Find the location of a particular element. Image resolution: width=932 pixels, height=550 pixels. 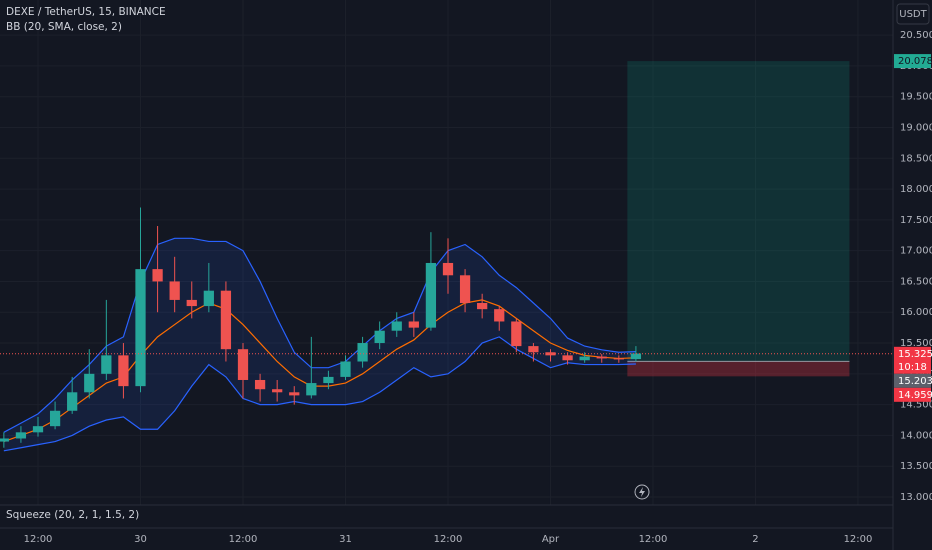

indicator-legend: BB (20, SMA, close, 2) is located at coordinates (64, 27).